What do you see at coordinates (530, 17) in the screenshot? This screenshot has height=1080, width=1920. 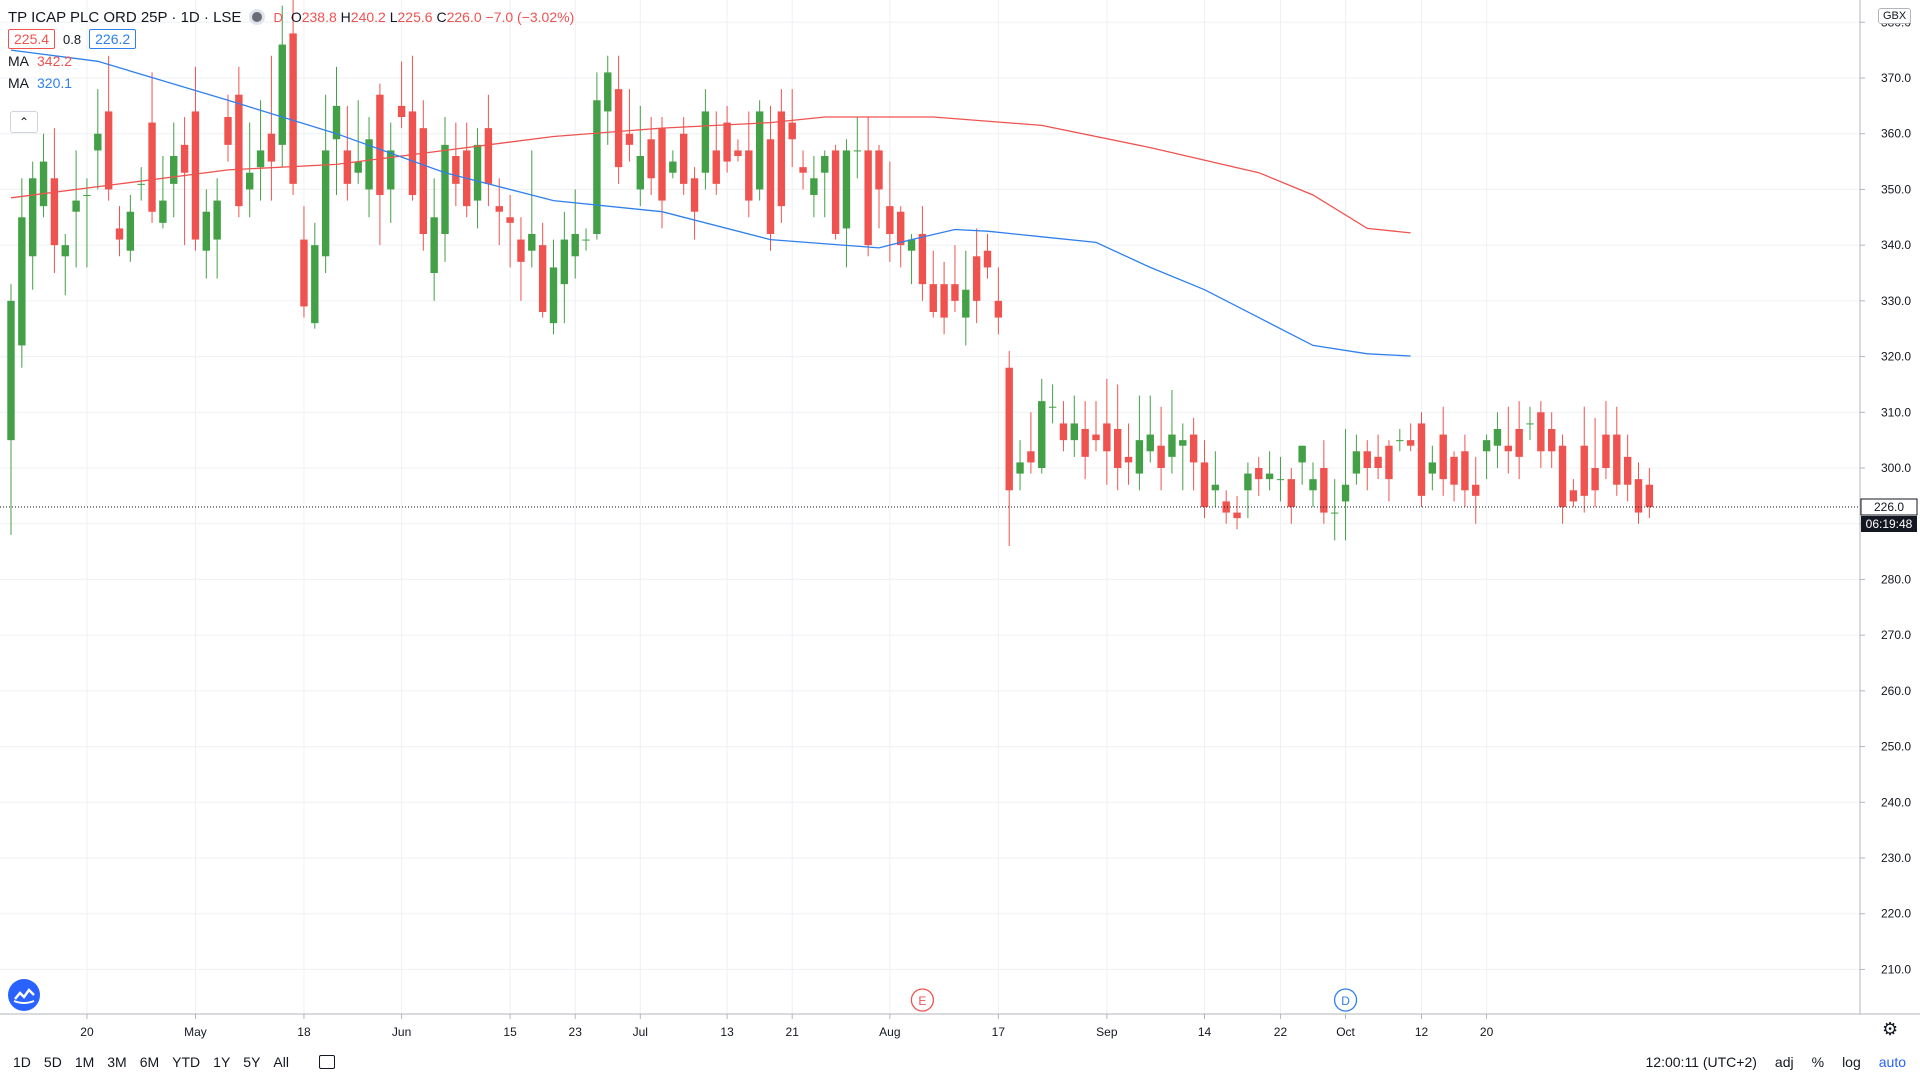 I see `change-value: −7.0 (−3.02%)` at bounding box center [530, 17].